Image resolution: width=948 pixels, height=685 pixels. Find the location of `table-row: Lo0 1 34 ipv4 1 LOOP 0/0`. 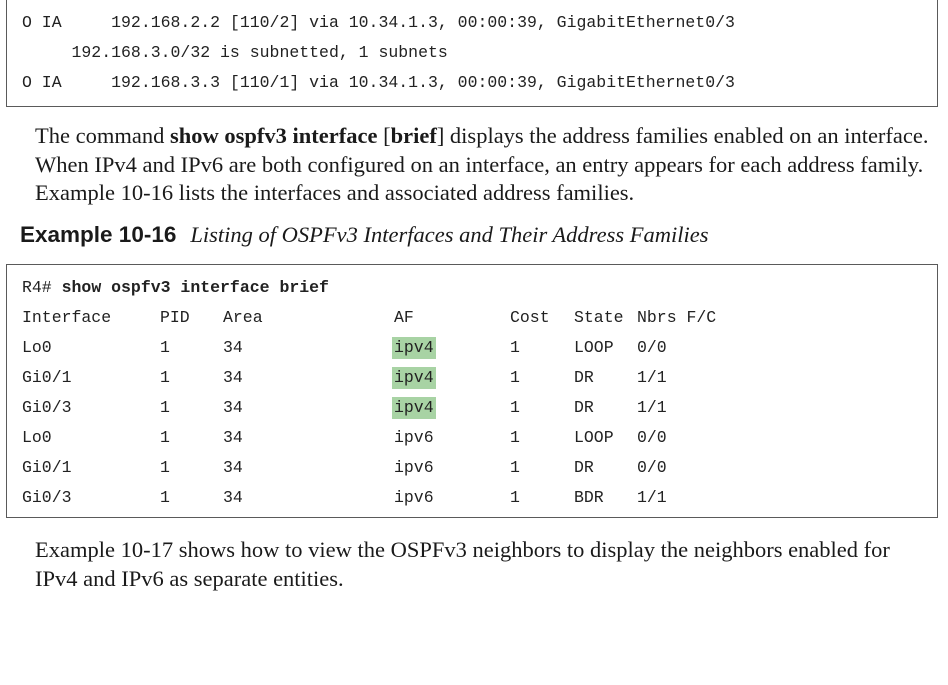

table-row: Lo0 1 34 ipv4 1 LOOP 0/0 is located at coordinates (472, 348).